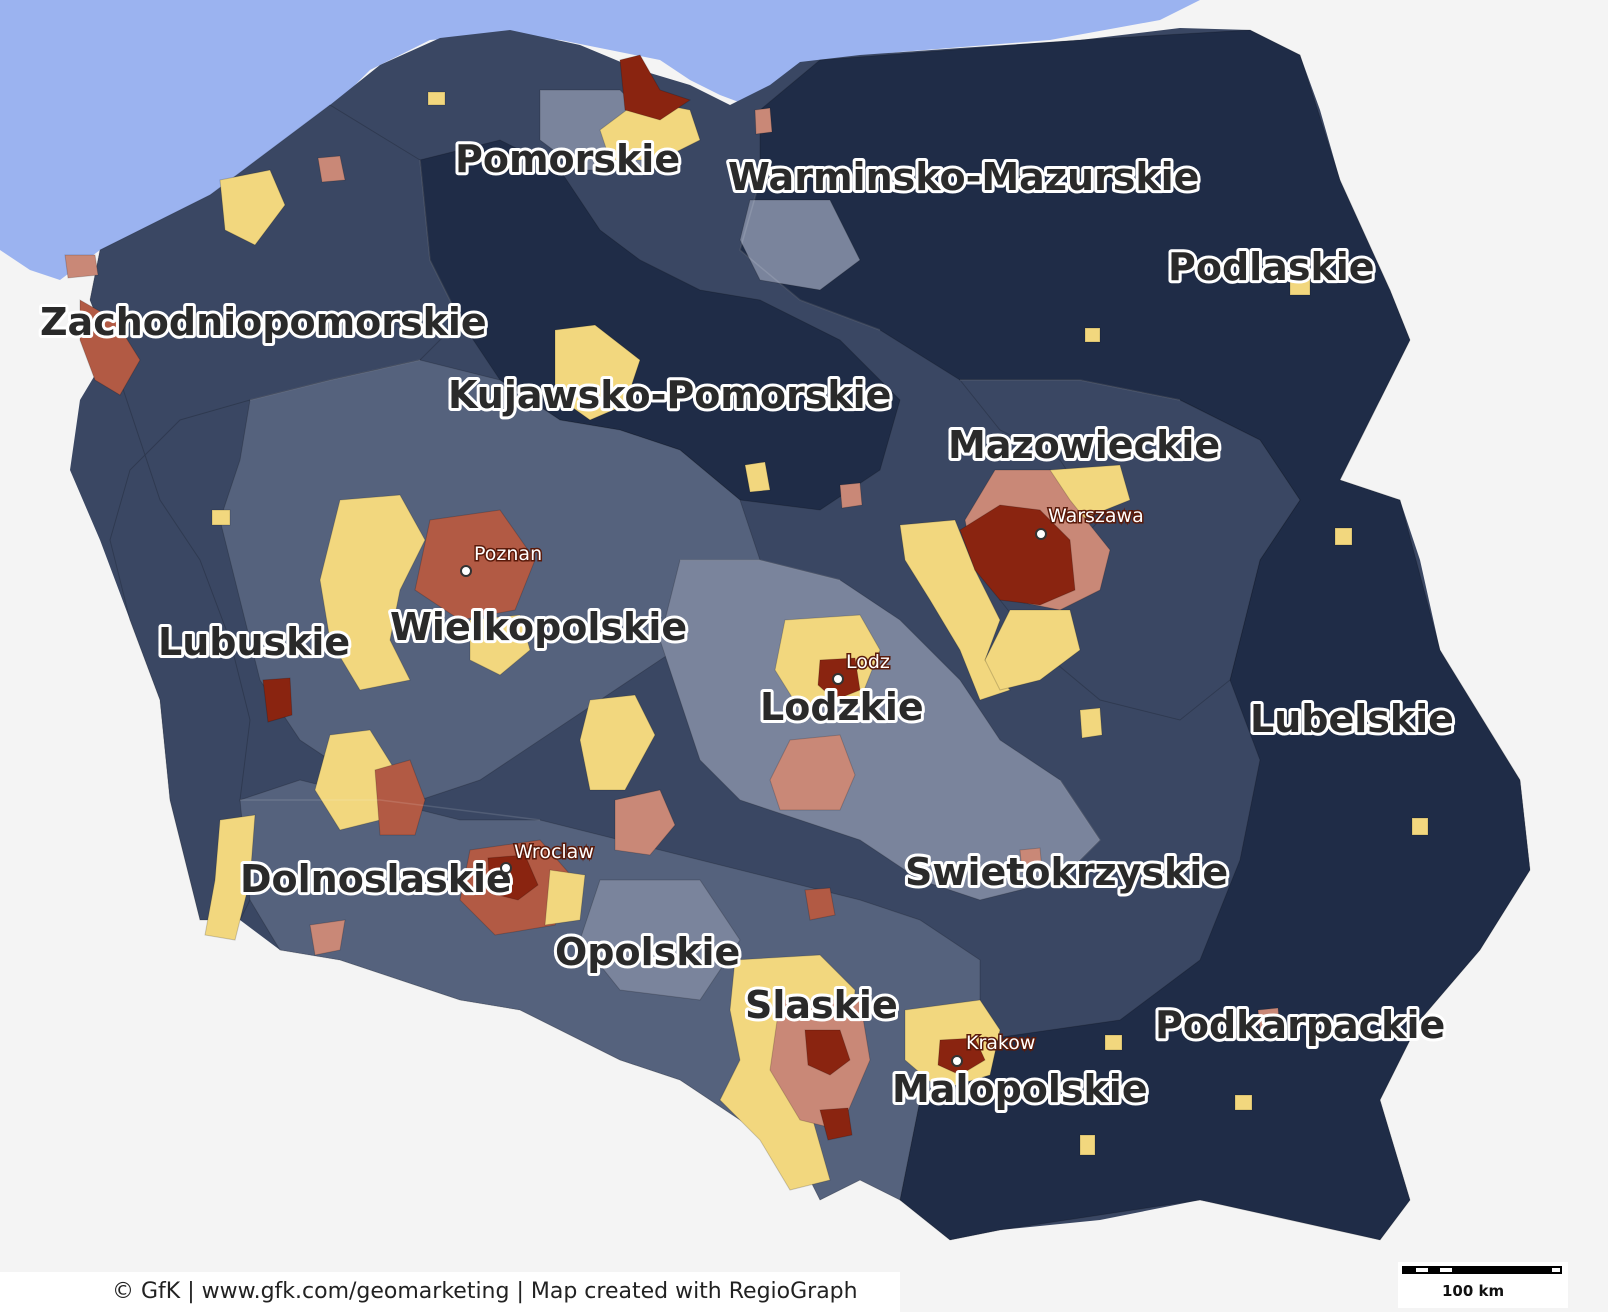 This screenshot has width=1608, height=1312. Describe the element at coordinates (868, 662) in the screenshot. I see `city-label: Lodz` at that location.